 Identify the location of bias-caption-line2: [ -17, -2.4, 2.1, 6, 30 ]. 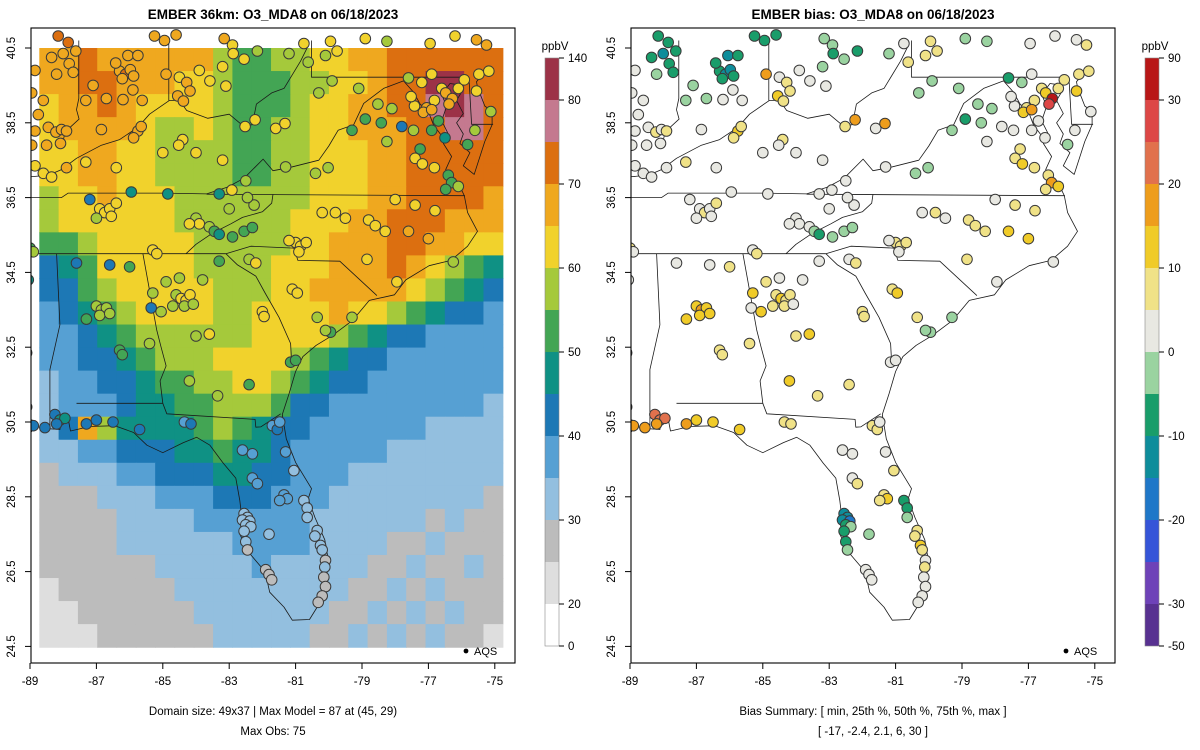
(873, 732).